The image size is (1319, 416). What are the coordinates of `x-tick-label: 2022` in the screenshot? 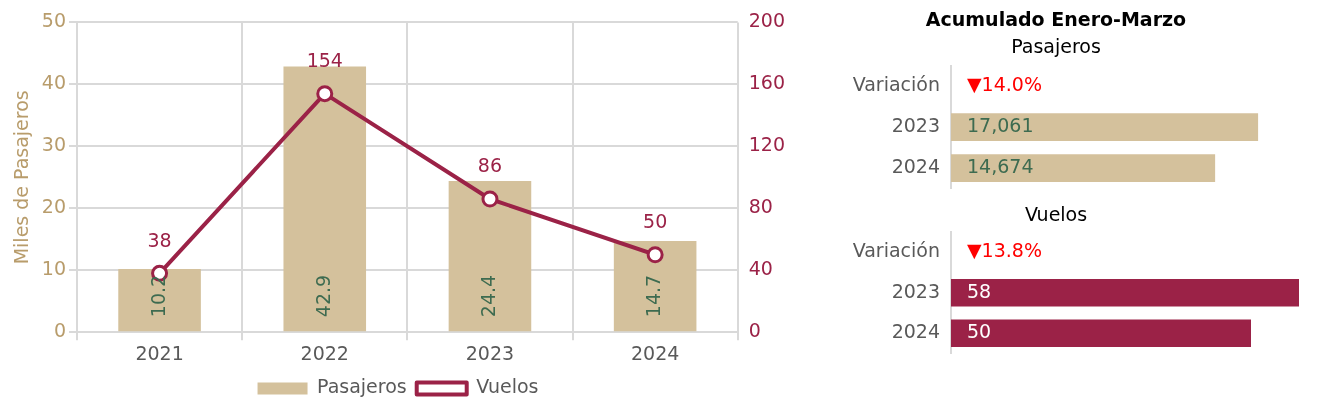 It's located at (324, 352).